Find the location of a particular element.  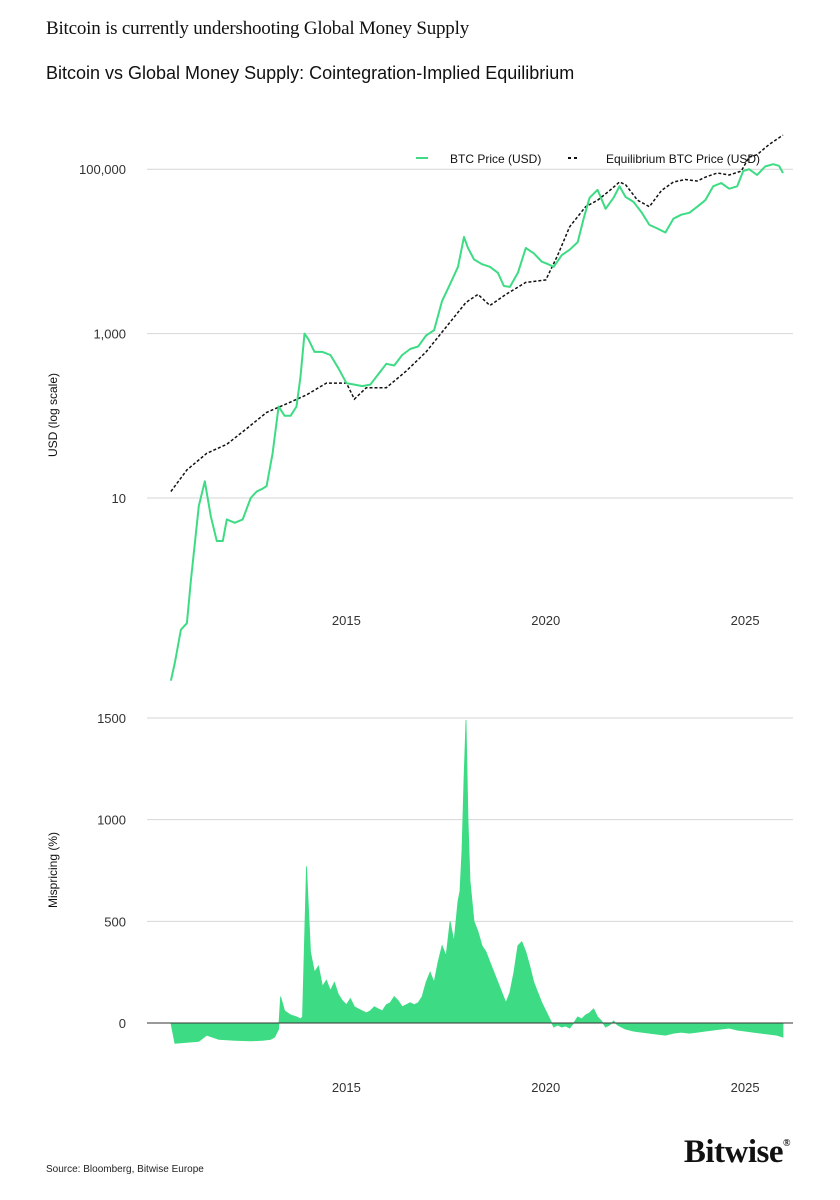

source-note: Source: Bloomberg, Bitwise Europe is located at coordinates (125, 1169).